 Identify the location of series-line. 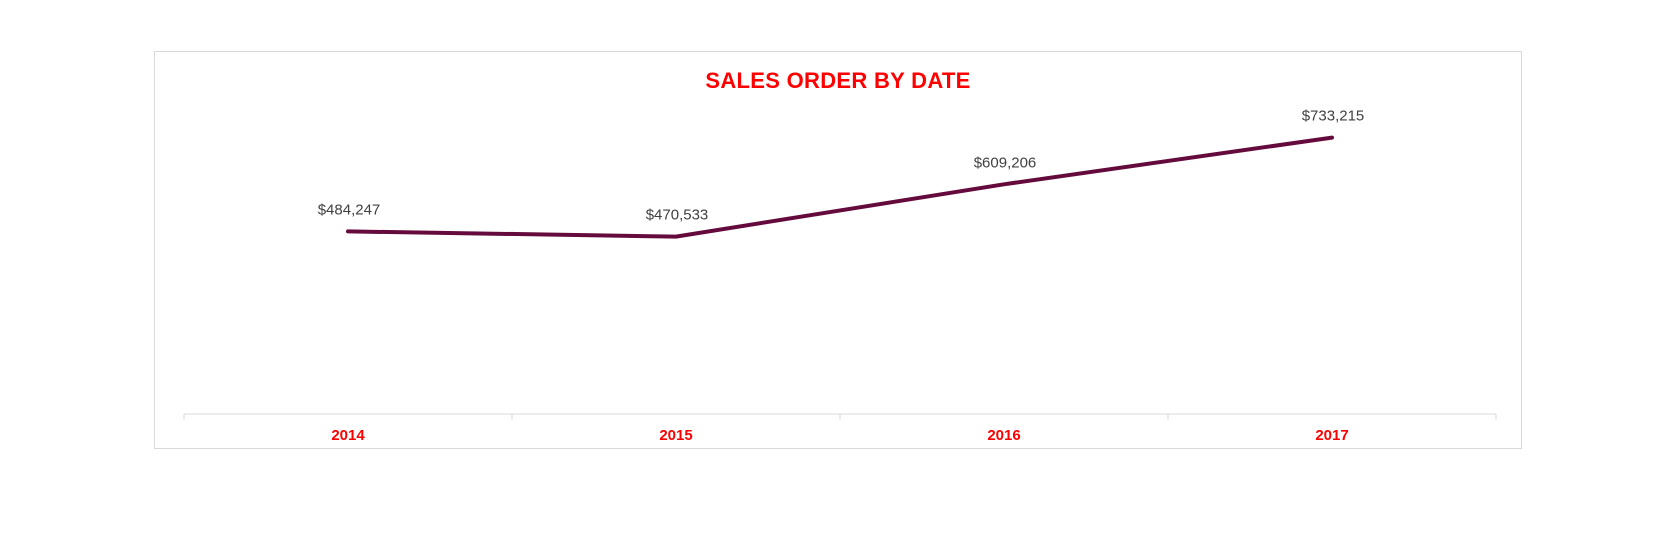
(840, 187).